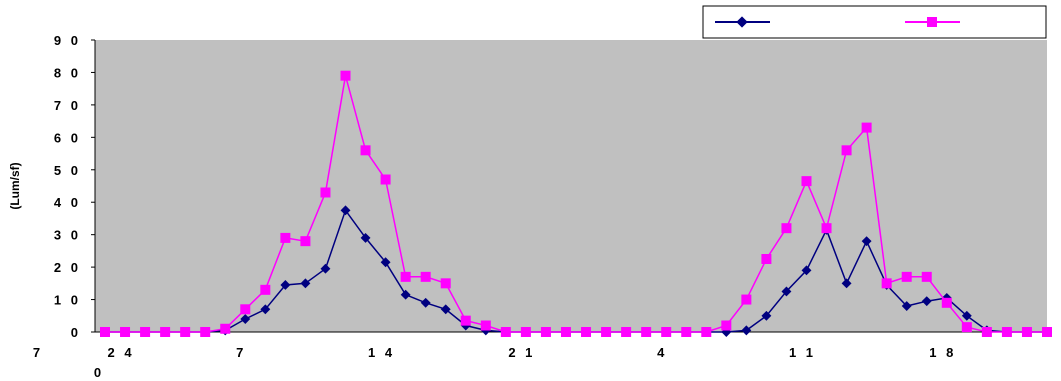  I want to click on x-tick-label: 2 4, so click(121, 352).